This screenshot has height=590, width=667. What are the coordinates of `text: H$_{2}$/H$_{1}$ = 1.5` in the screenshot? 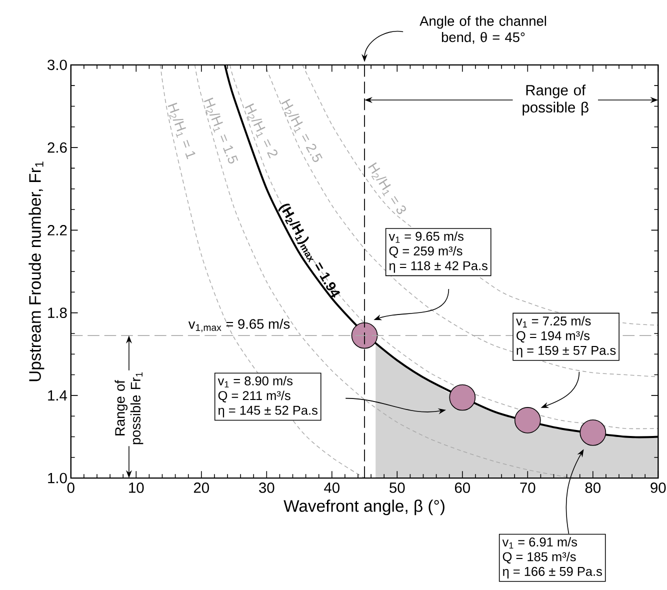 It's located at (221, 130).